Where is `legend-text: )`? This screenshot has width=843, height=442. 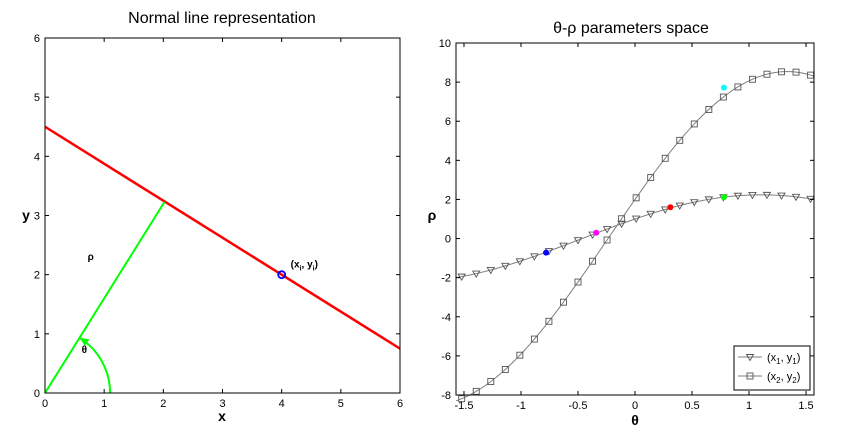 legend-text: ) is located at coordinates (799, 358).